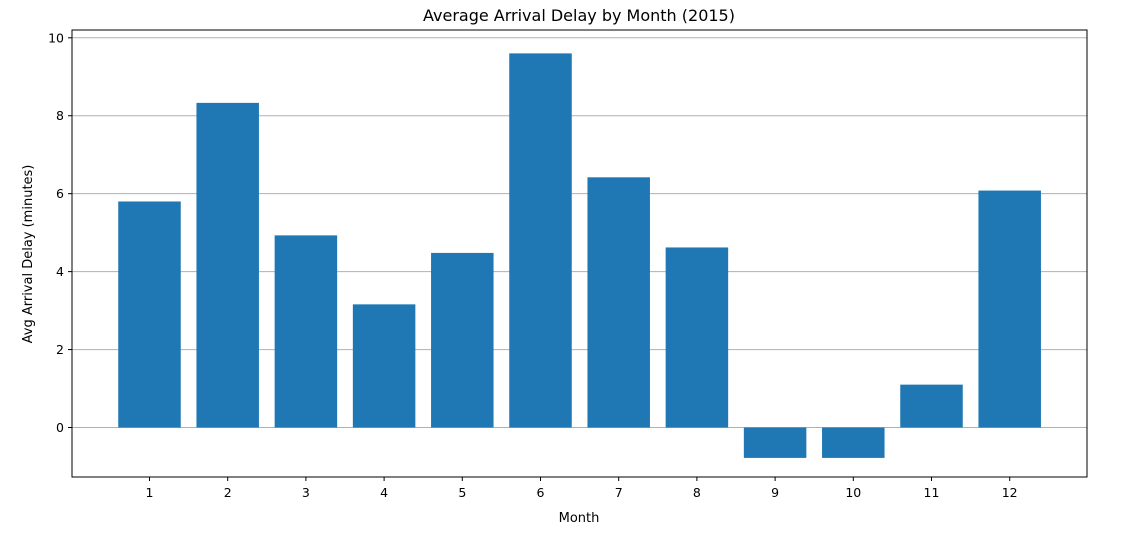 The width and height of the screenshot is (1137, 537). Describe the element at coordinates (60, 349) in the screenshot. I see `y-tick-label: 2` at that location.